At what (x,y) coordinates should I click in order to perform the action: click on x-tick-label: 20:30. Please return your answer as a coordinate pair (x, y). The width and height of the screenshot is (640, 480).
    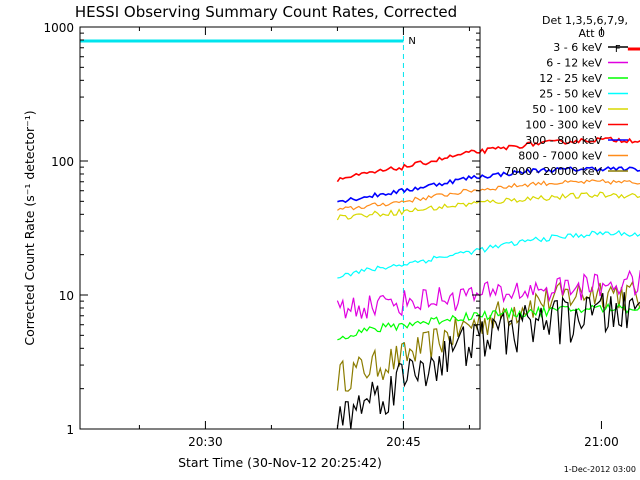
    Looking at the image, I should click on (205, 442).